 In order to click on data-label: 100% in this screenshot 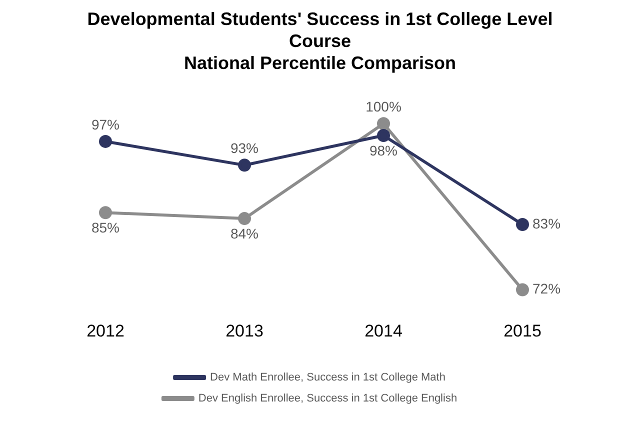, I will do `click(384, 106)`.